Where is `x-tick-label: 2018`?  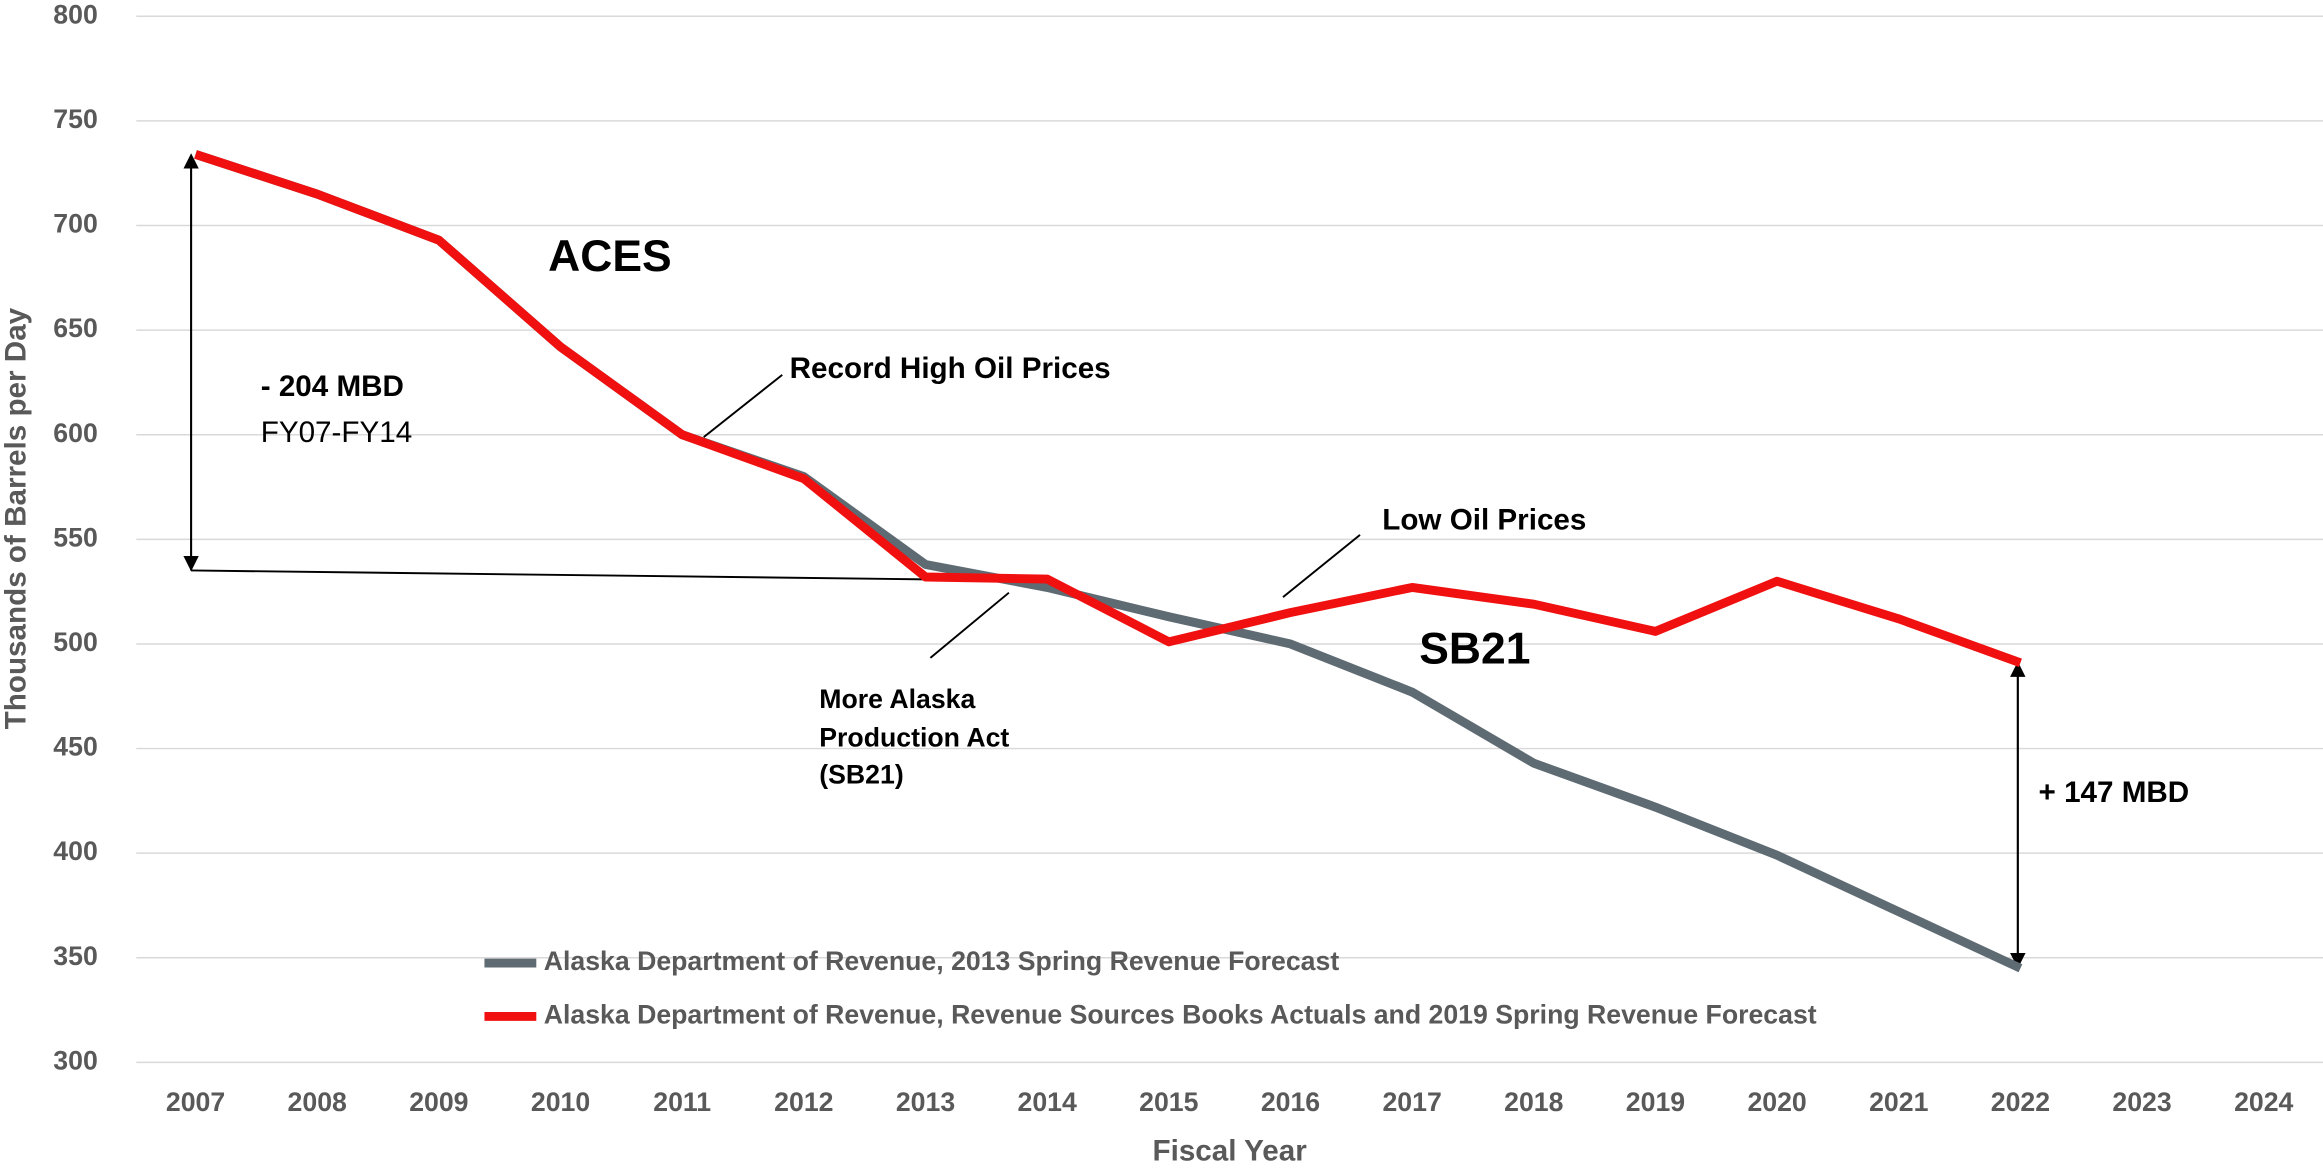
x-tick-label: 2018 is located at coordinates (1533, 1102).